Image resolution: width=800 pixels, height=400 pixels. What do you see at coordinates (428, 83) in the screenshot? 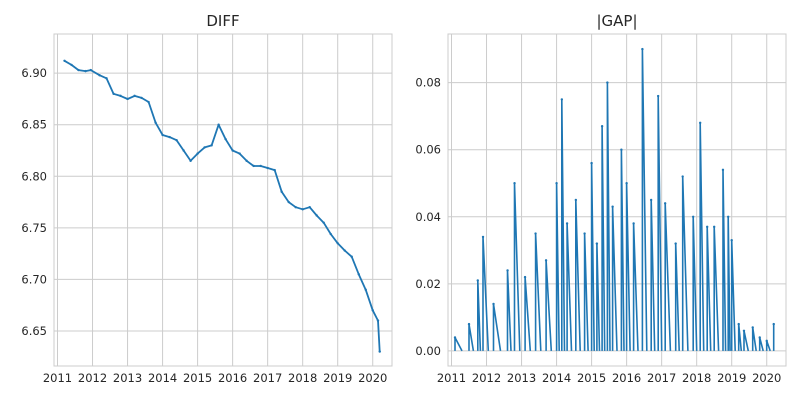
I see `gap-y-tick-label: 0.08` at bounding box center [428, 83].